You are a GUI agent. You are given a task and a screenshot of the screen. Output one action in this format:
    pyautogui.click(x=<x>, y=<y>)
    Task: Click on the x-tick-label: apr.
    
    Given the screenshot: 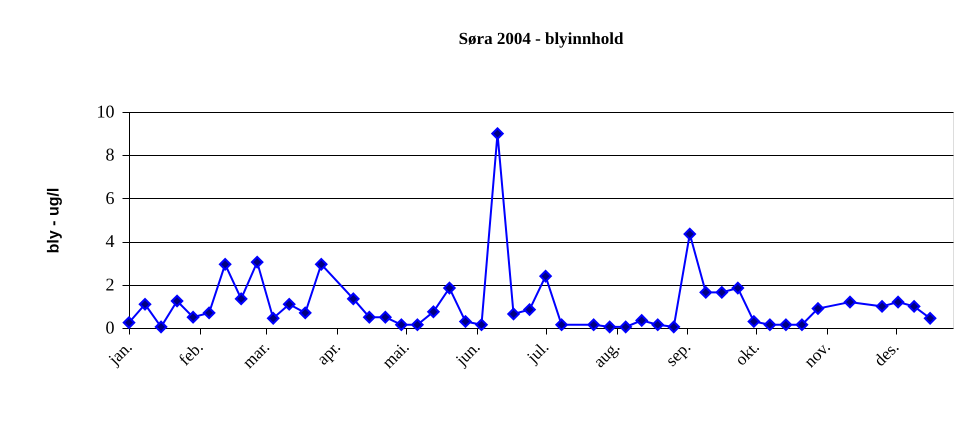 What is the action you would take?
    pyautogui.click(x=328, y=353)
    